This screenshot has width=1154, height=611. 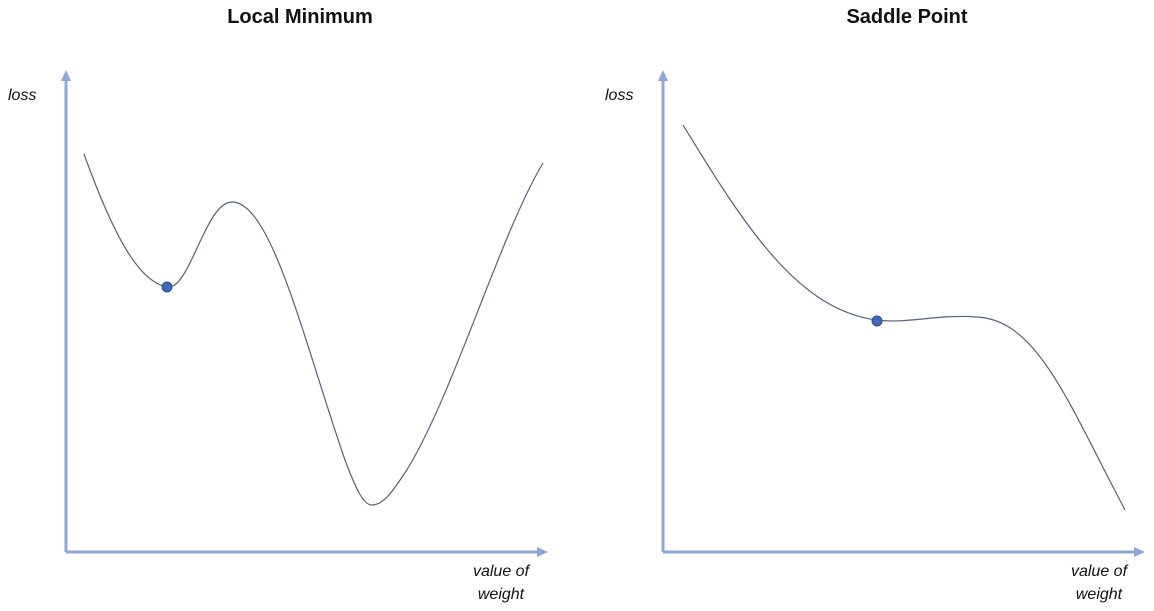 I want to click on saddle-point-x-axis-label-line1: value of, so click(x=1099, y=571).